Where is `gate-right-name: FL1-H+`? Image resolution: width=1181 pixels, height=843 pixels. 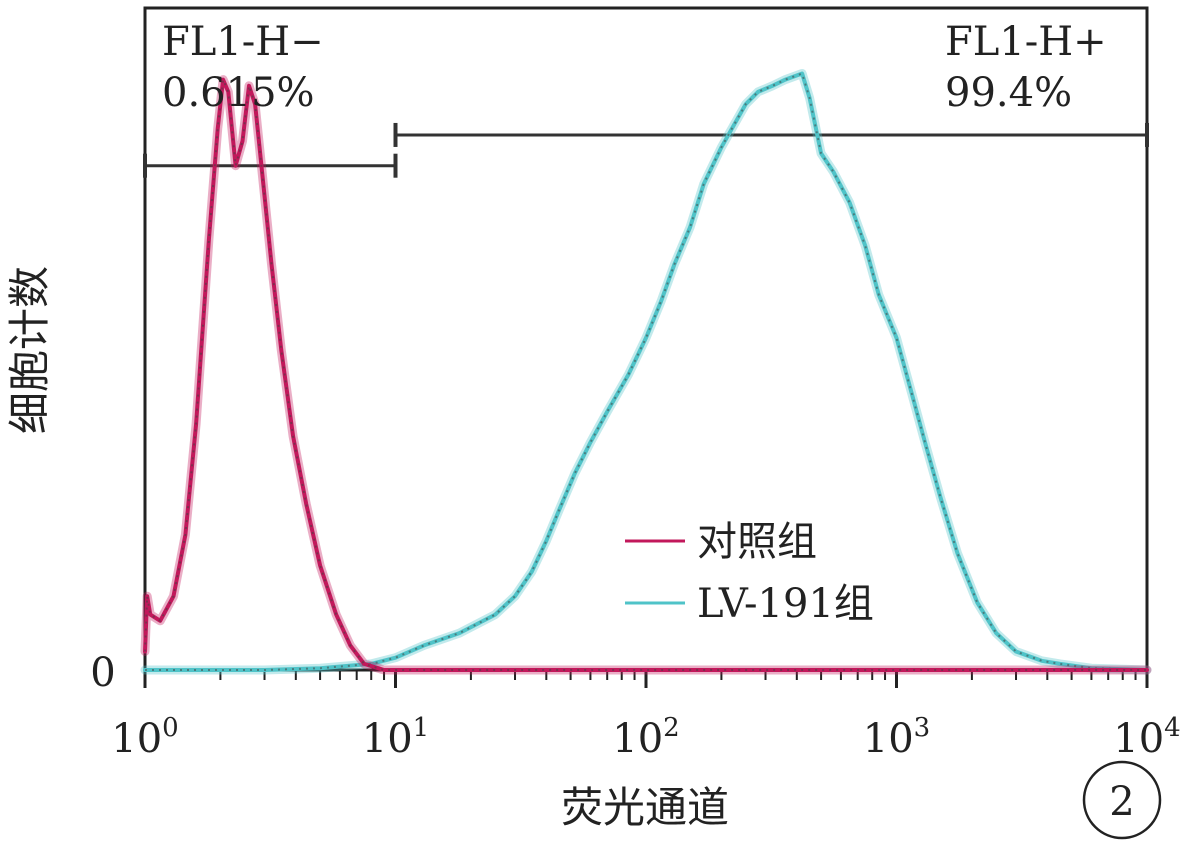
gate-right-name: FL1-H+ is located at coordinates (1026, 42).